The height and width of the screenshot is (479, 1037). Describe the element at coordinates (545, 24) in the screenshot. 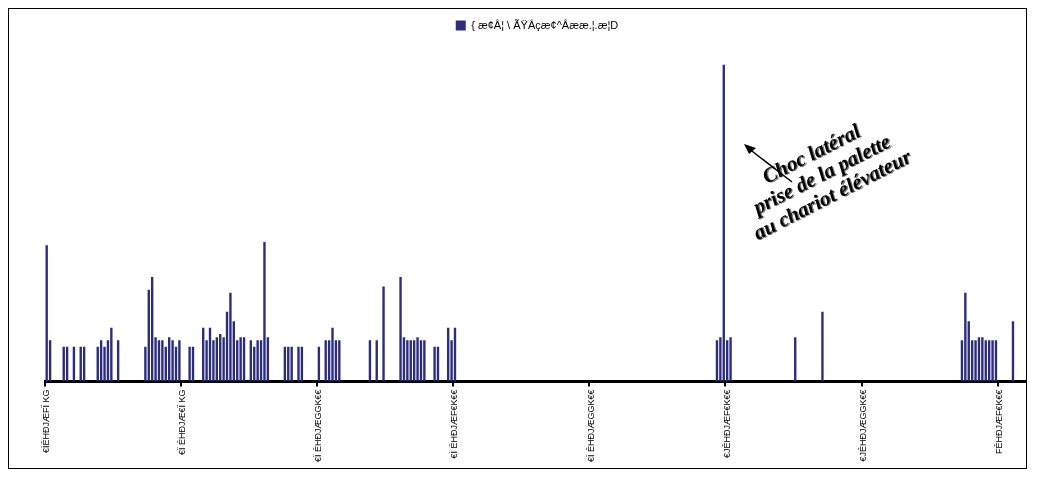

I see `legend-label: { æ¢Â¦ \ ÃŸÂçæ¢^Âææ.¦.æ¦D` at that location.